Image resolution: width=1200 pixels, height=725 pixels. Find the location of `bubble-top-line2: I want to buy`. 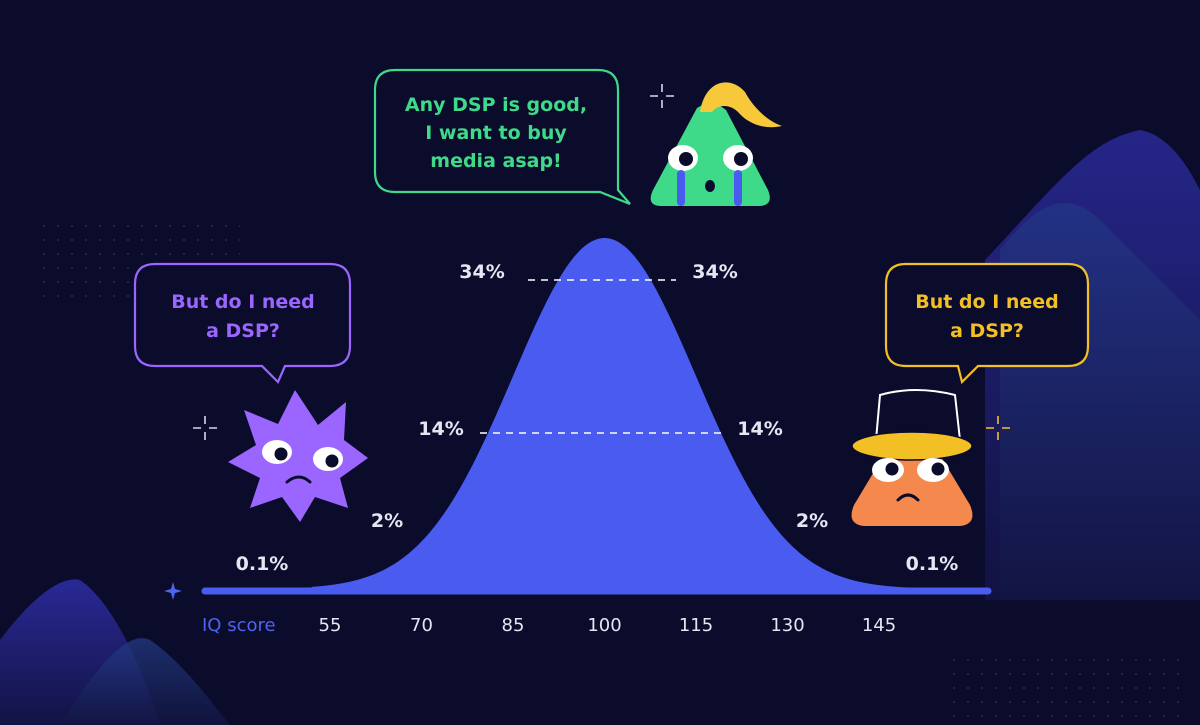

bubble-top-line2: I want to buy is located at coordinates (496, 133).